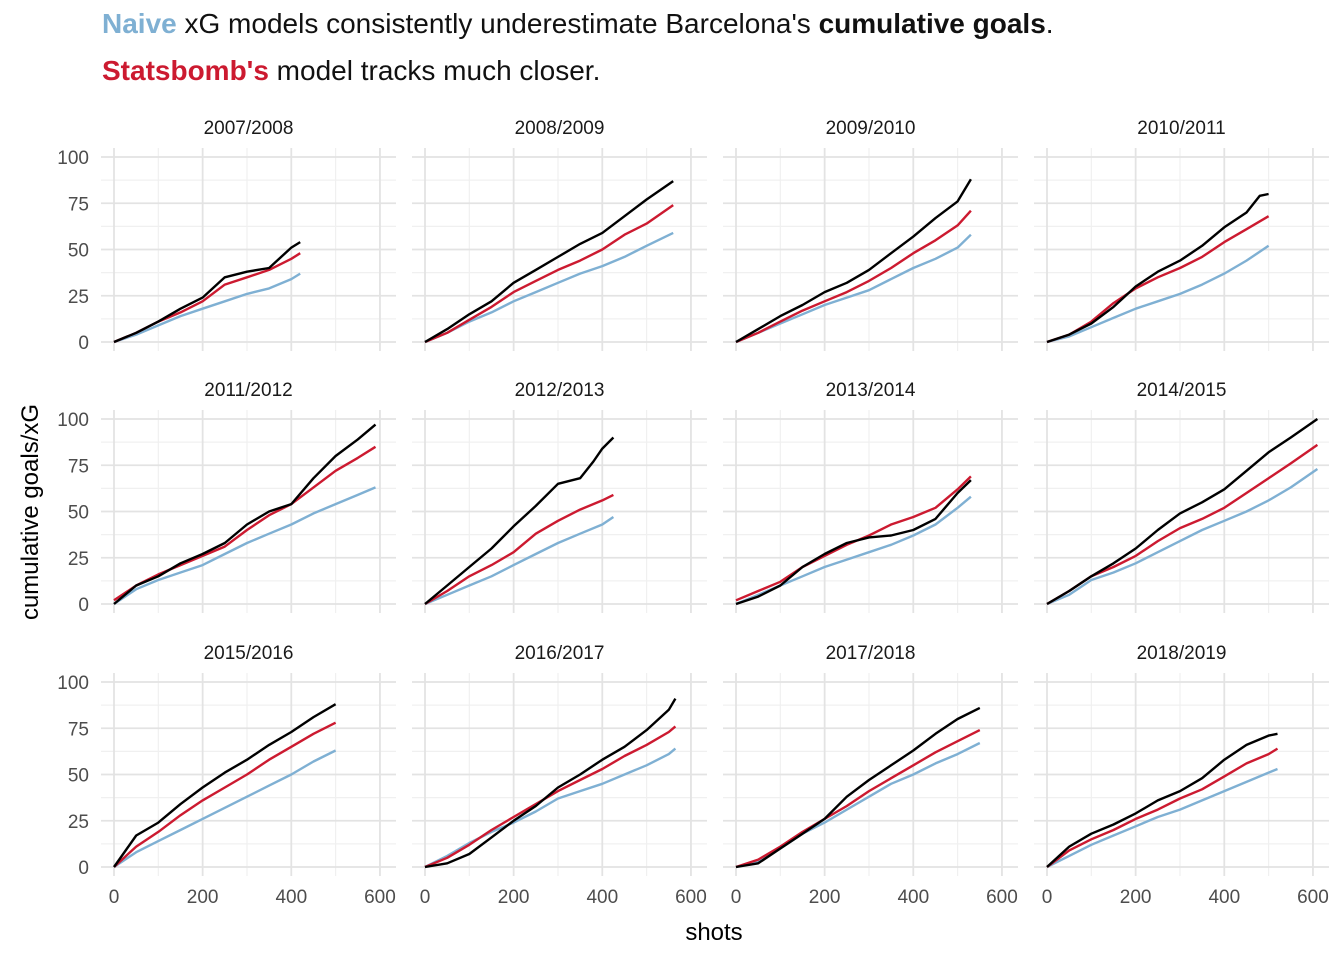  What do you see at coordinates (871, 653) in the screenshot?
I see `facet-label: 2017/2018` at bounding box center [871, 653].